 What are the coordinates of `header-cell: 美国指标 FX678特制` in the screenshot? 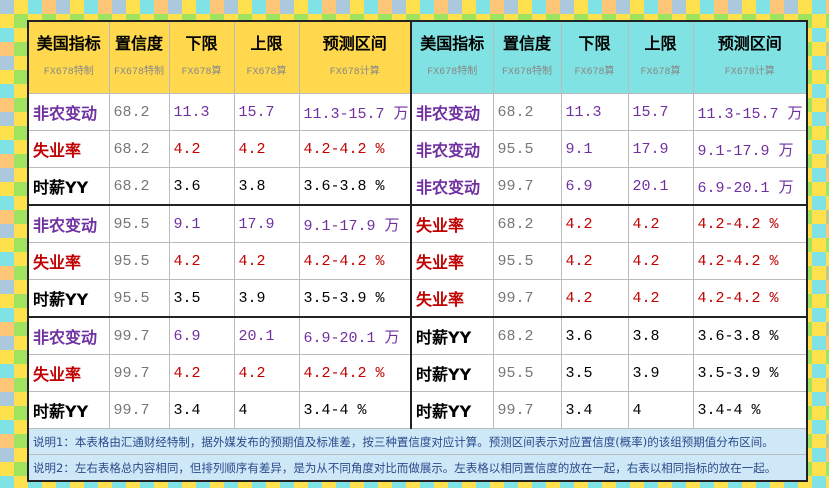 It's located at (452, 57).